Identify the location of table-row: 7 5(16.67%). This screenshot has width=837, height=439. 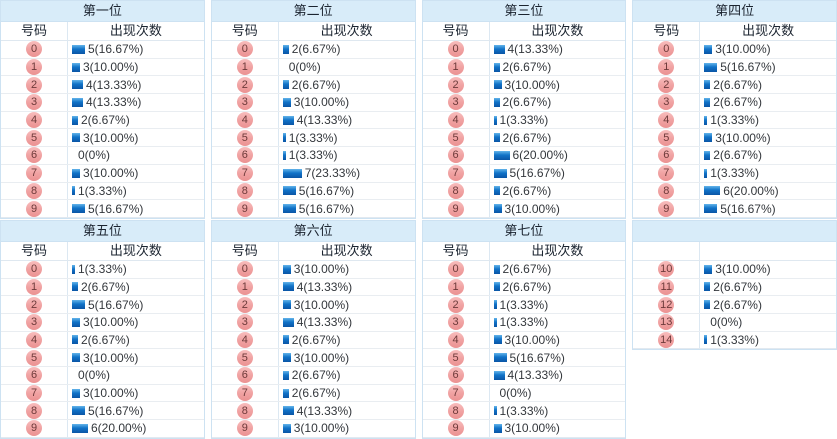
(524, 173).